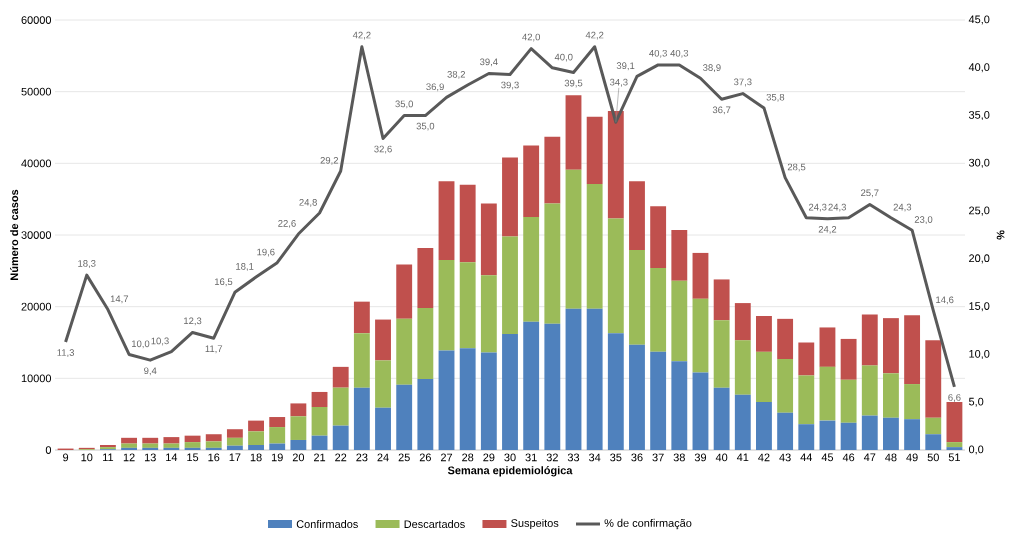 The width and height of the screenshot is (1023, 534). Describe the element at coordinates (160, 341) in the screenshot. I see `data-label: 10,3` at that location.